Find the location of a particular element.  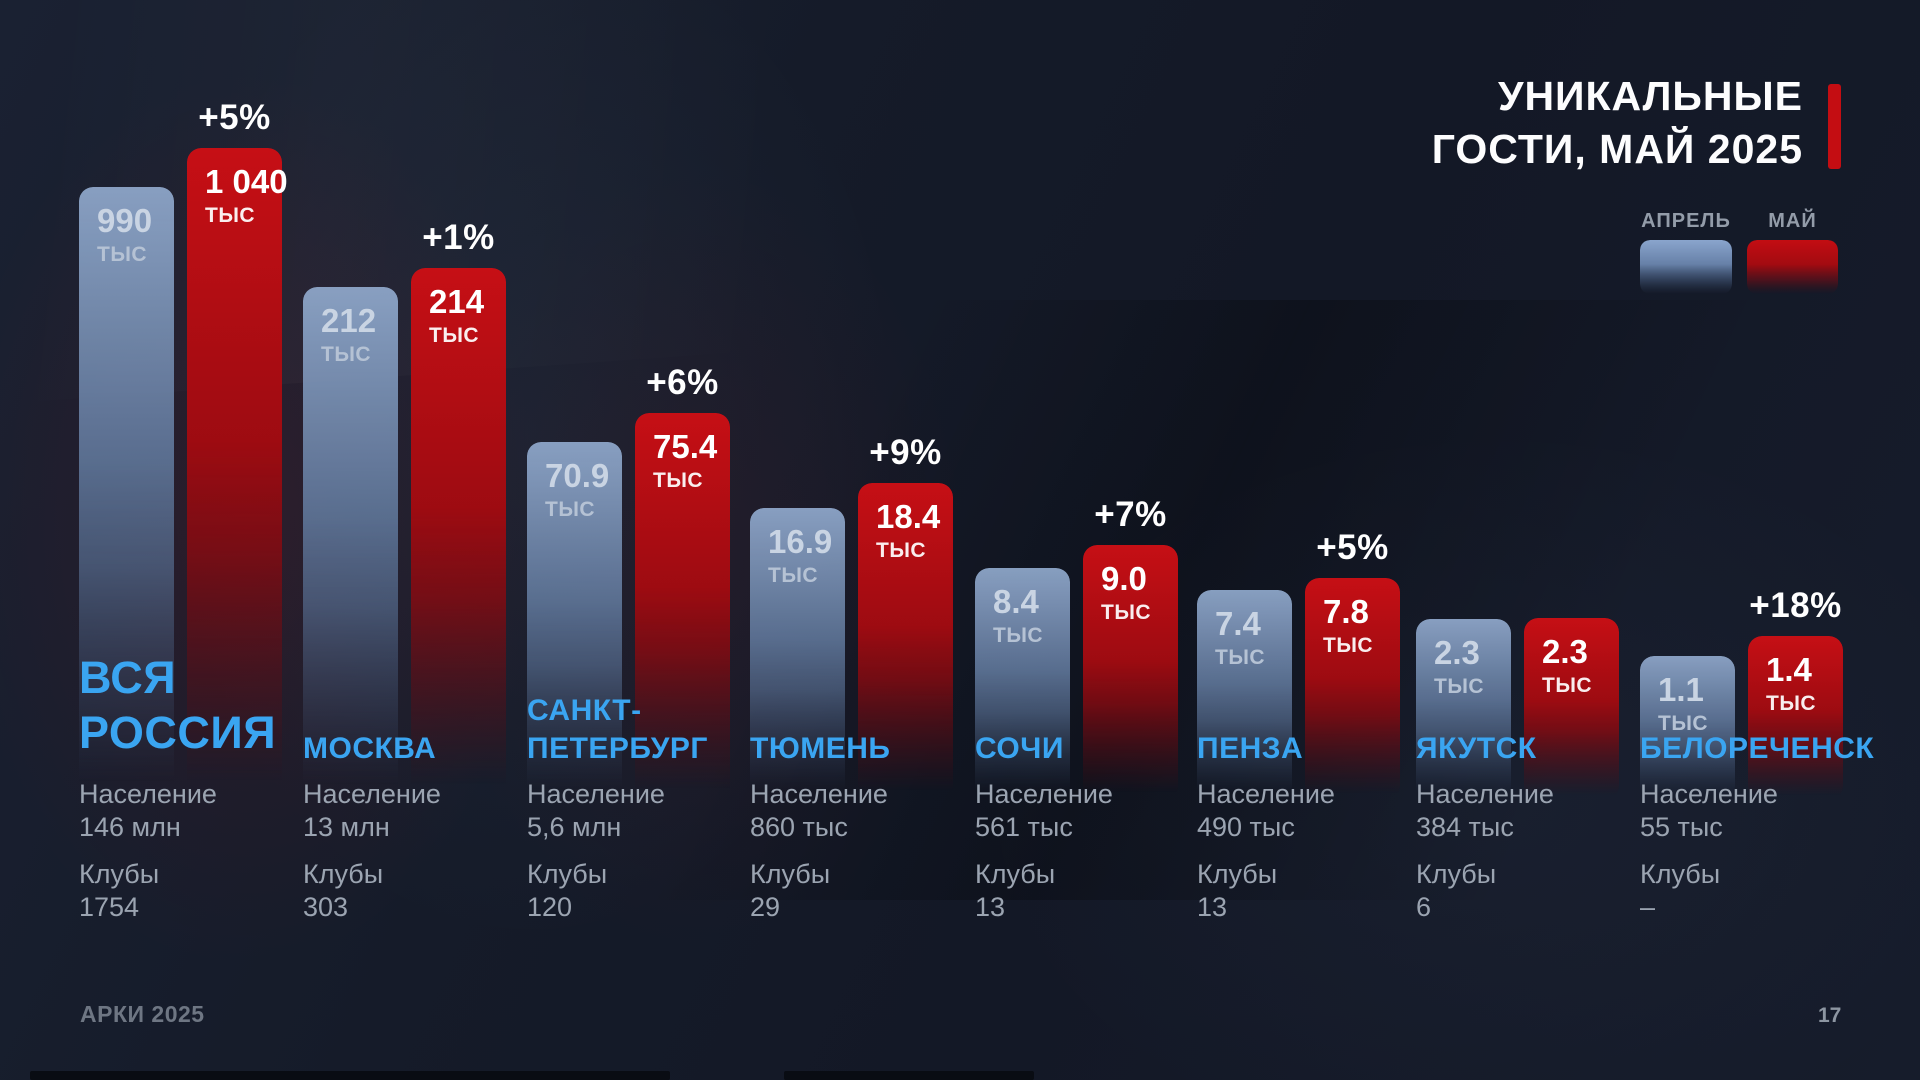

bar-value-april-number: 8.4 is located at coordinates (1016, 601).